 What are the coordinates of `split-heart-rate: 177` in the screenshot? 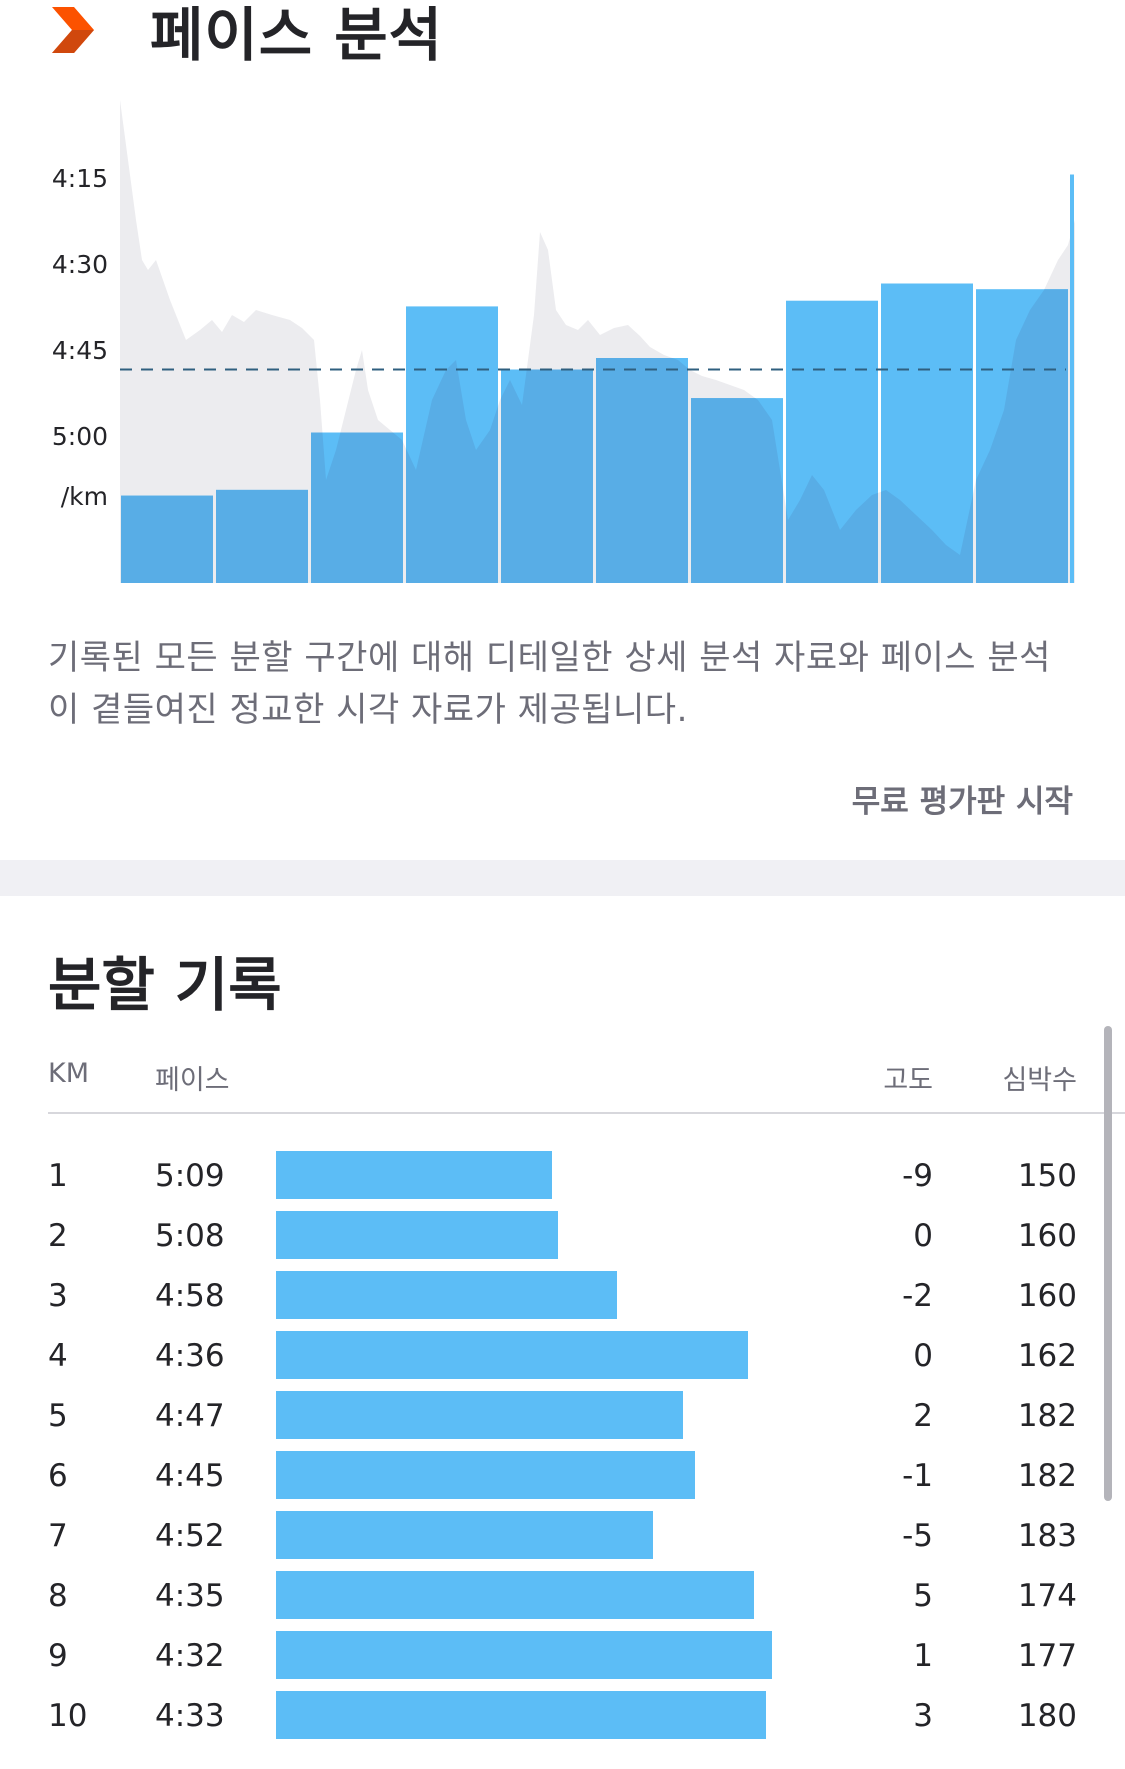 It's located at (1047, 1656).